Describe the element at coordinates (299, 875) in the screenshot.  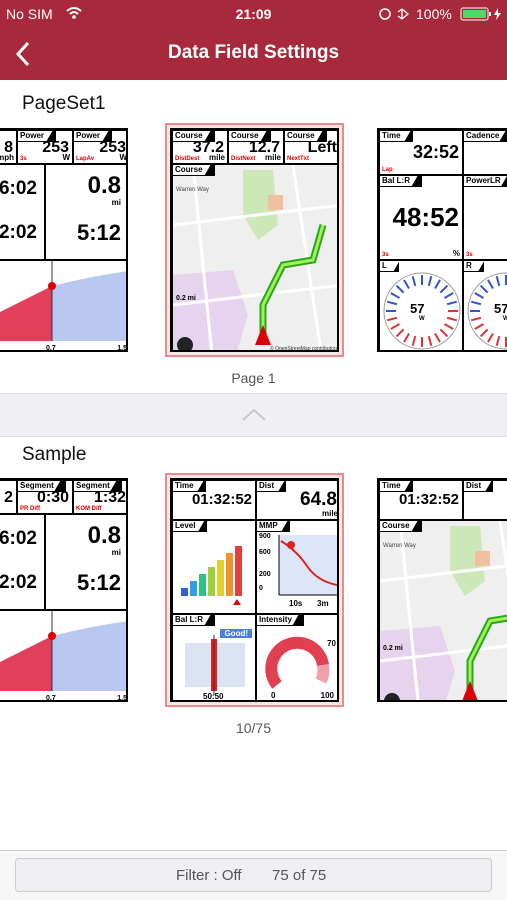
I see `filter-count: 75 of 75` at that location.